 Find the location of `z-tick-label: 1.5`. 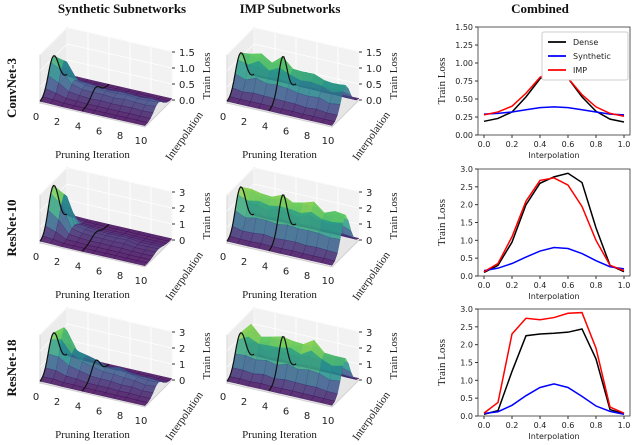

z-tick-label: 1.5 is located at coordinates (187, 53).